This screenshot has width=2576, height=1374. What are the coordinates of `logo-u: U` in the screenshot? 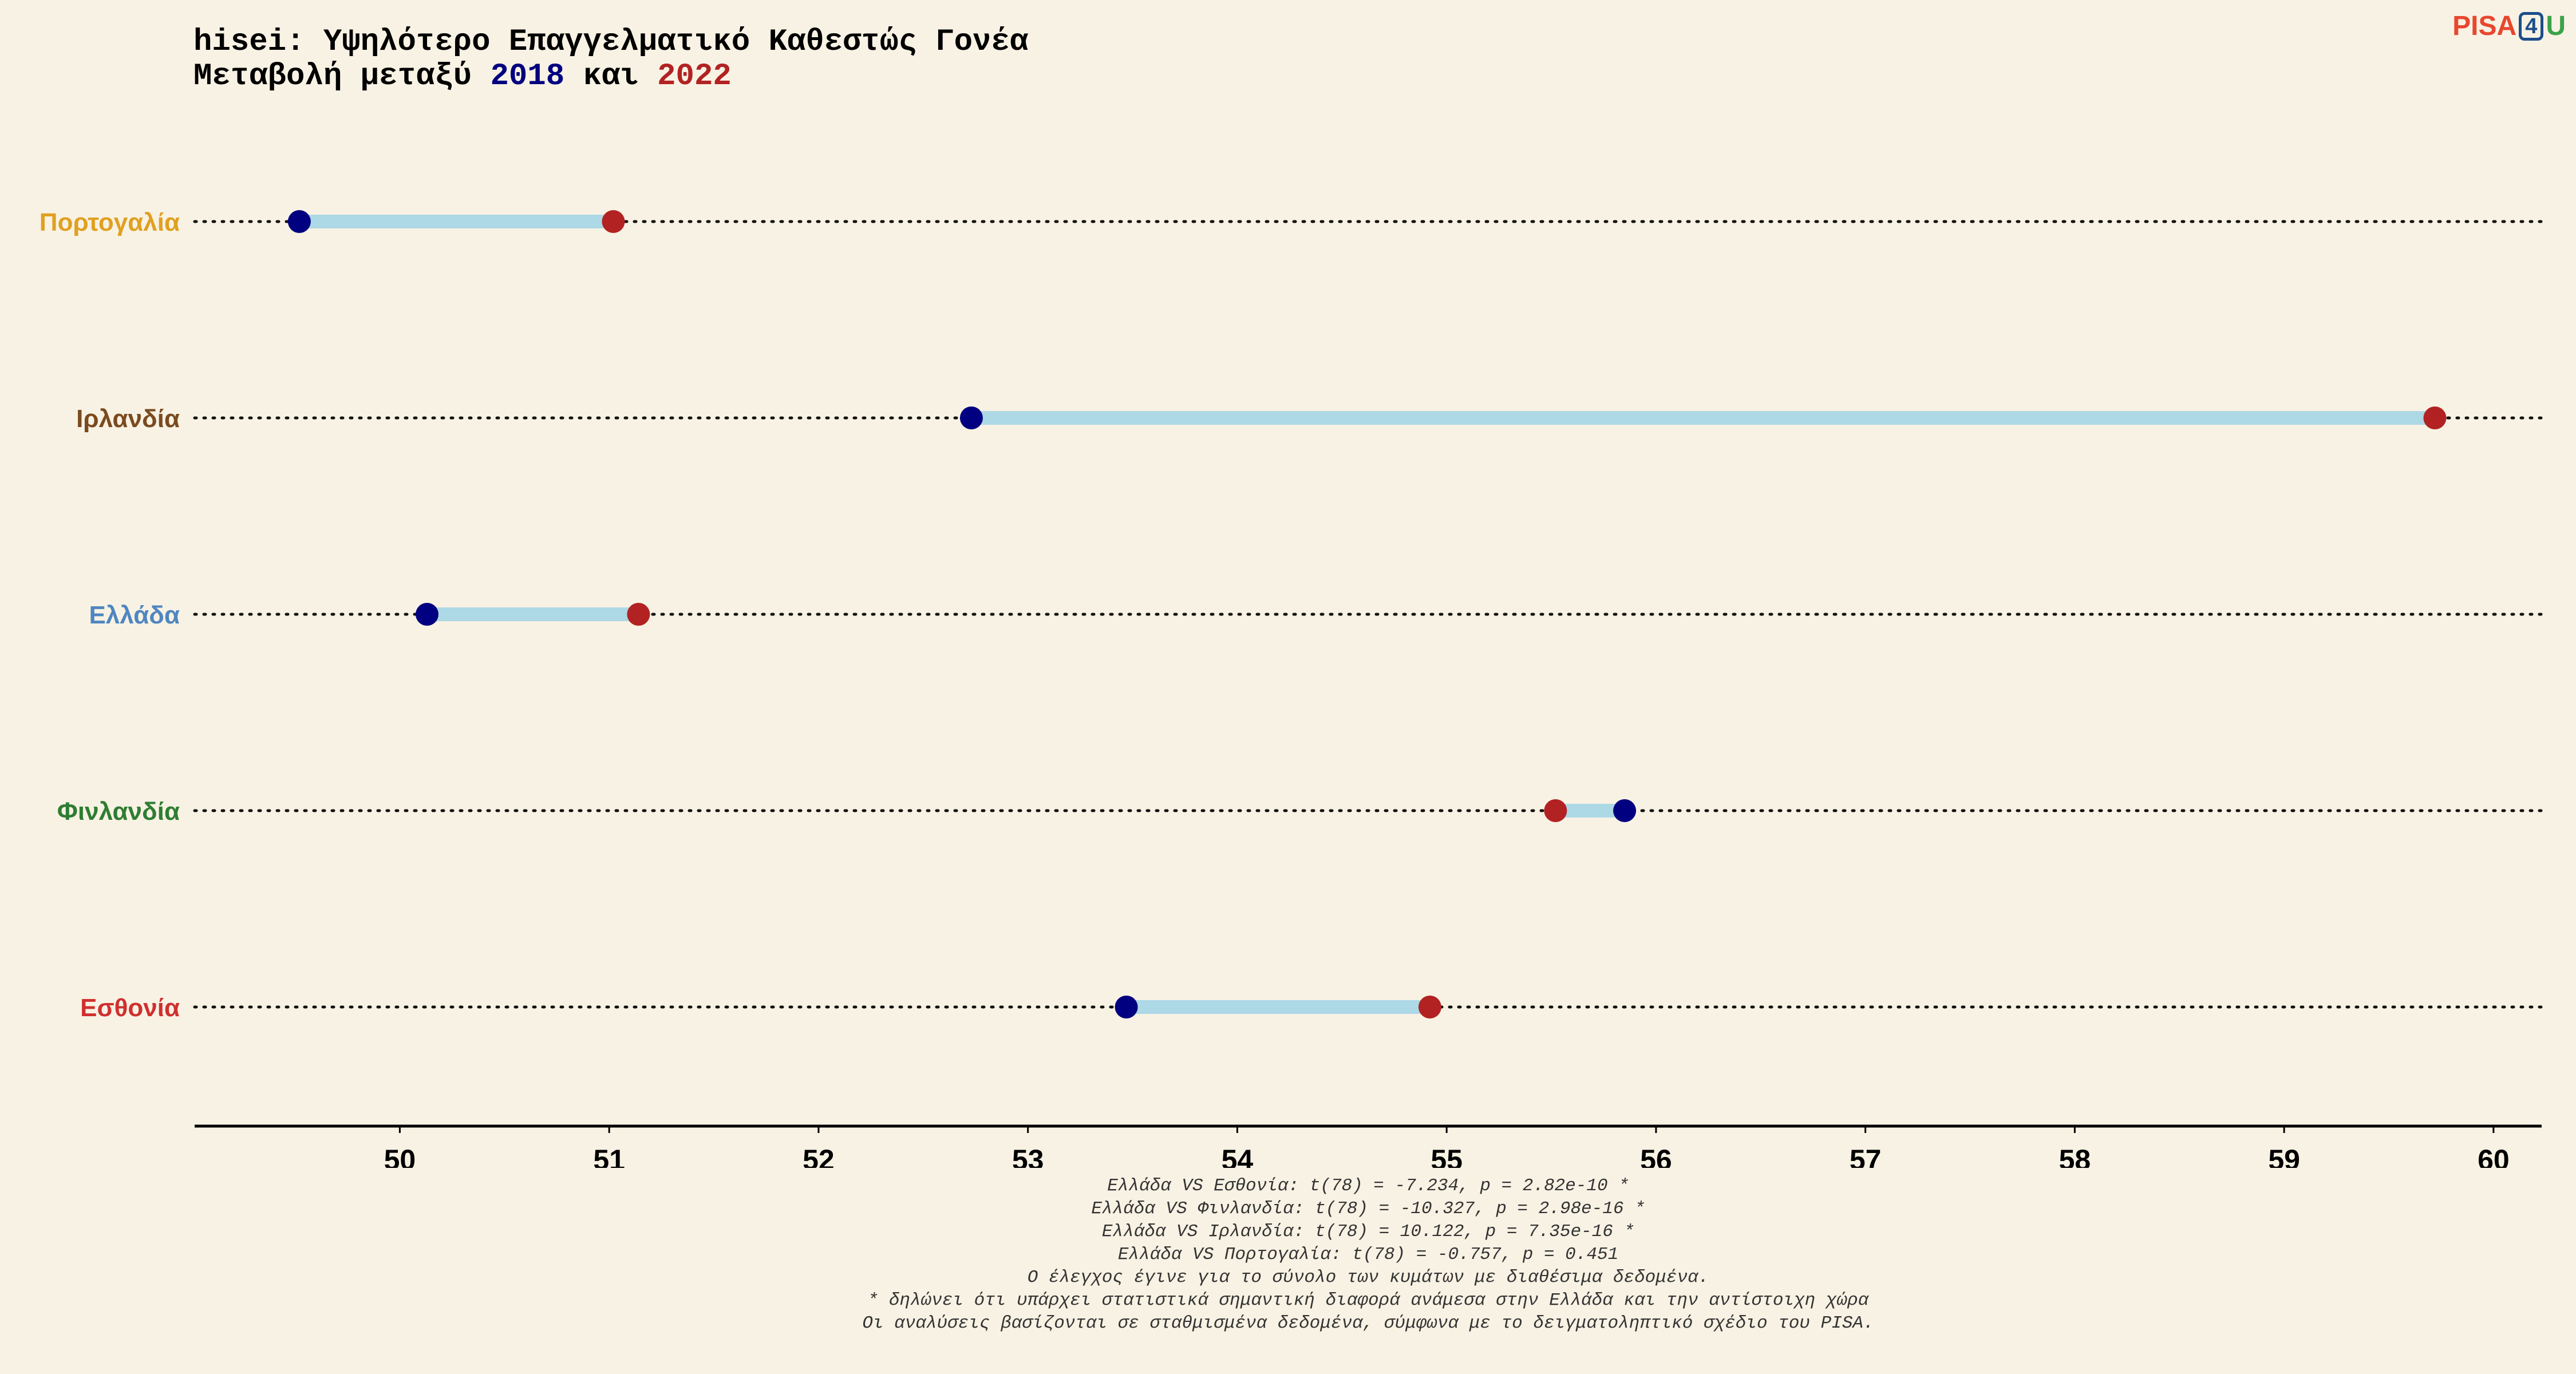 It's located at (2556, 26).